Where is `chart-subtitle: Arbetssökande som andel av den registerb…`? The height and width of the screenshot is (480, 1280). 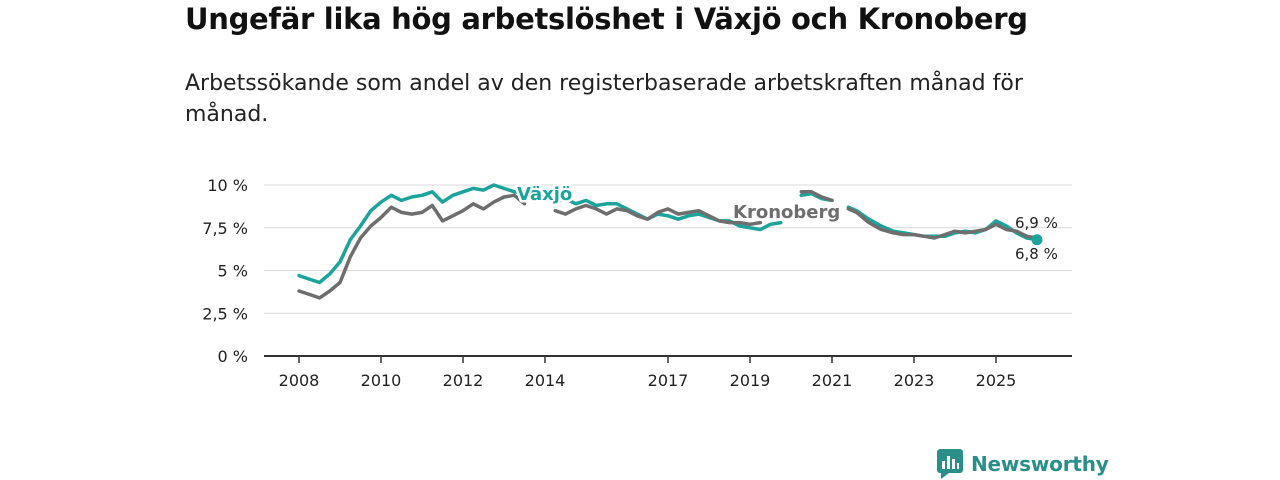
chart-subtitle: Arbetssökande som andel av den registerb… is located at coordinates (604, 99).